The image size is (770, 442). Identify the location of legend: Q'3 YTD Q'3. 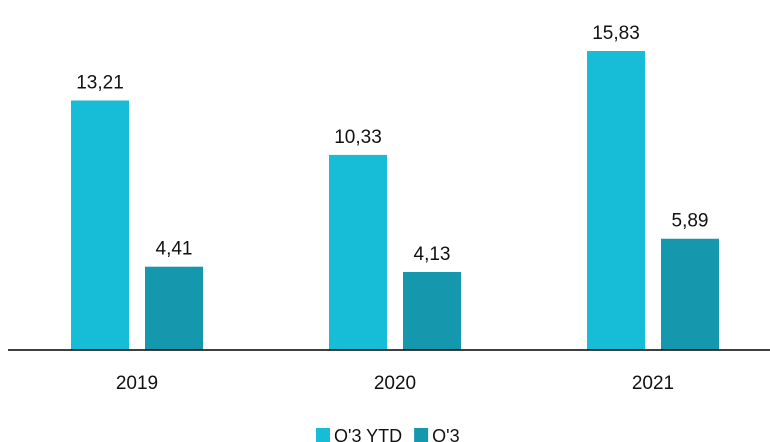
(388, 434).